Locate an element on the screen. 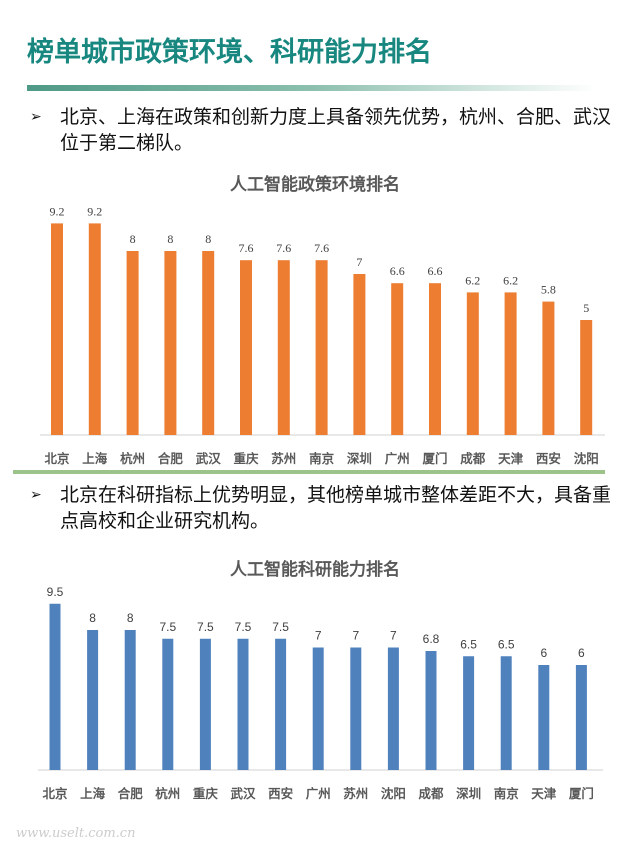 Image resolution: width=630 pixels, height=855 pixels. chart-1-title: 人工智能政策环境排名 is located at coordinates (315, 185).